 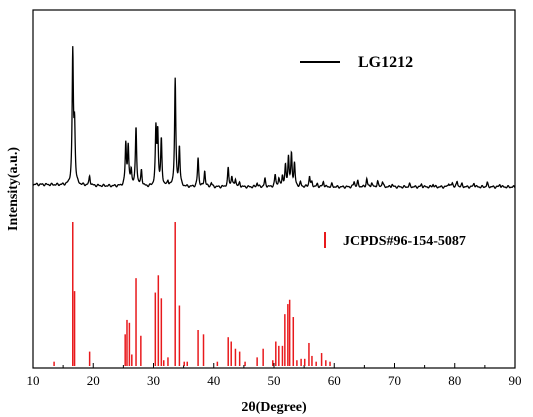 I want to click on x-tick-label: 40, so click(x=213, y=380).